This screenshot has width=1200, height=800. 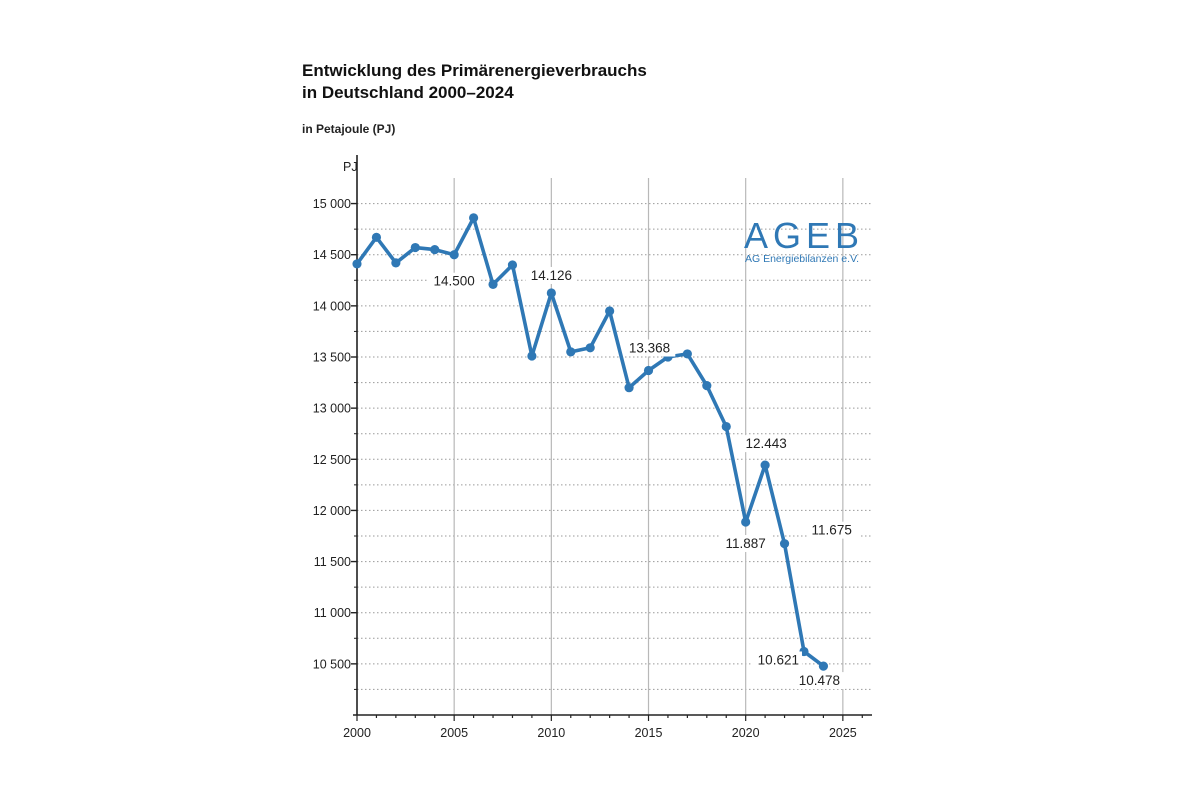 I want to click on data-label: 11.675, so click(x=832, y=530).